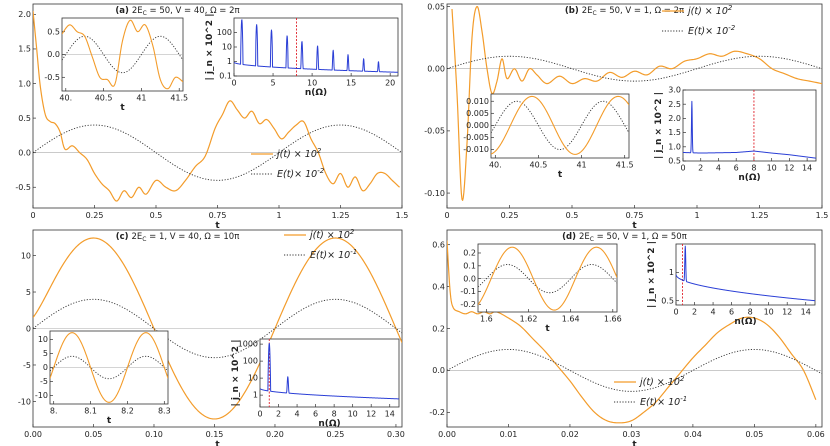  Describe the element at coordinates (52, 77) in the screenshot. I see `panel-a-inset-time-ytick-label: -0.5` at that location.